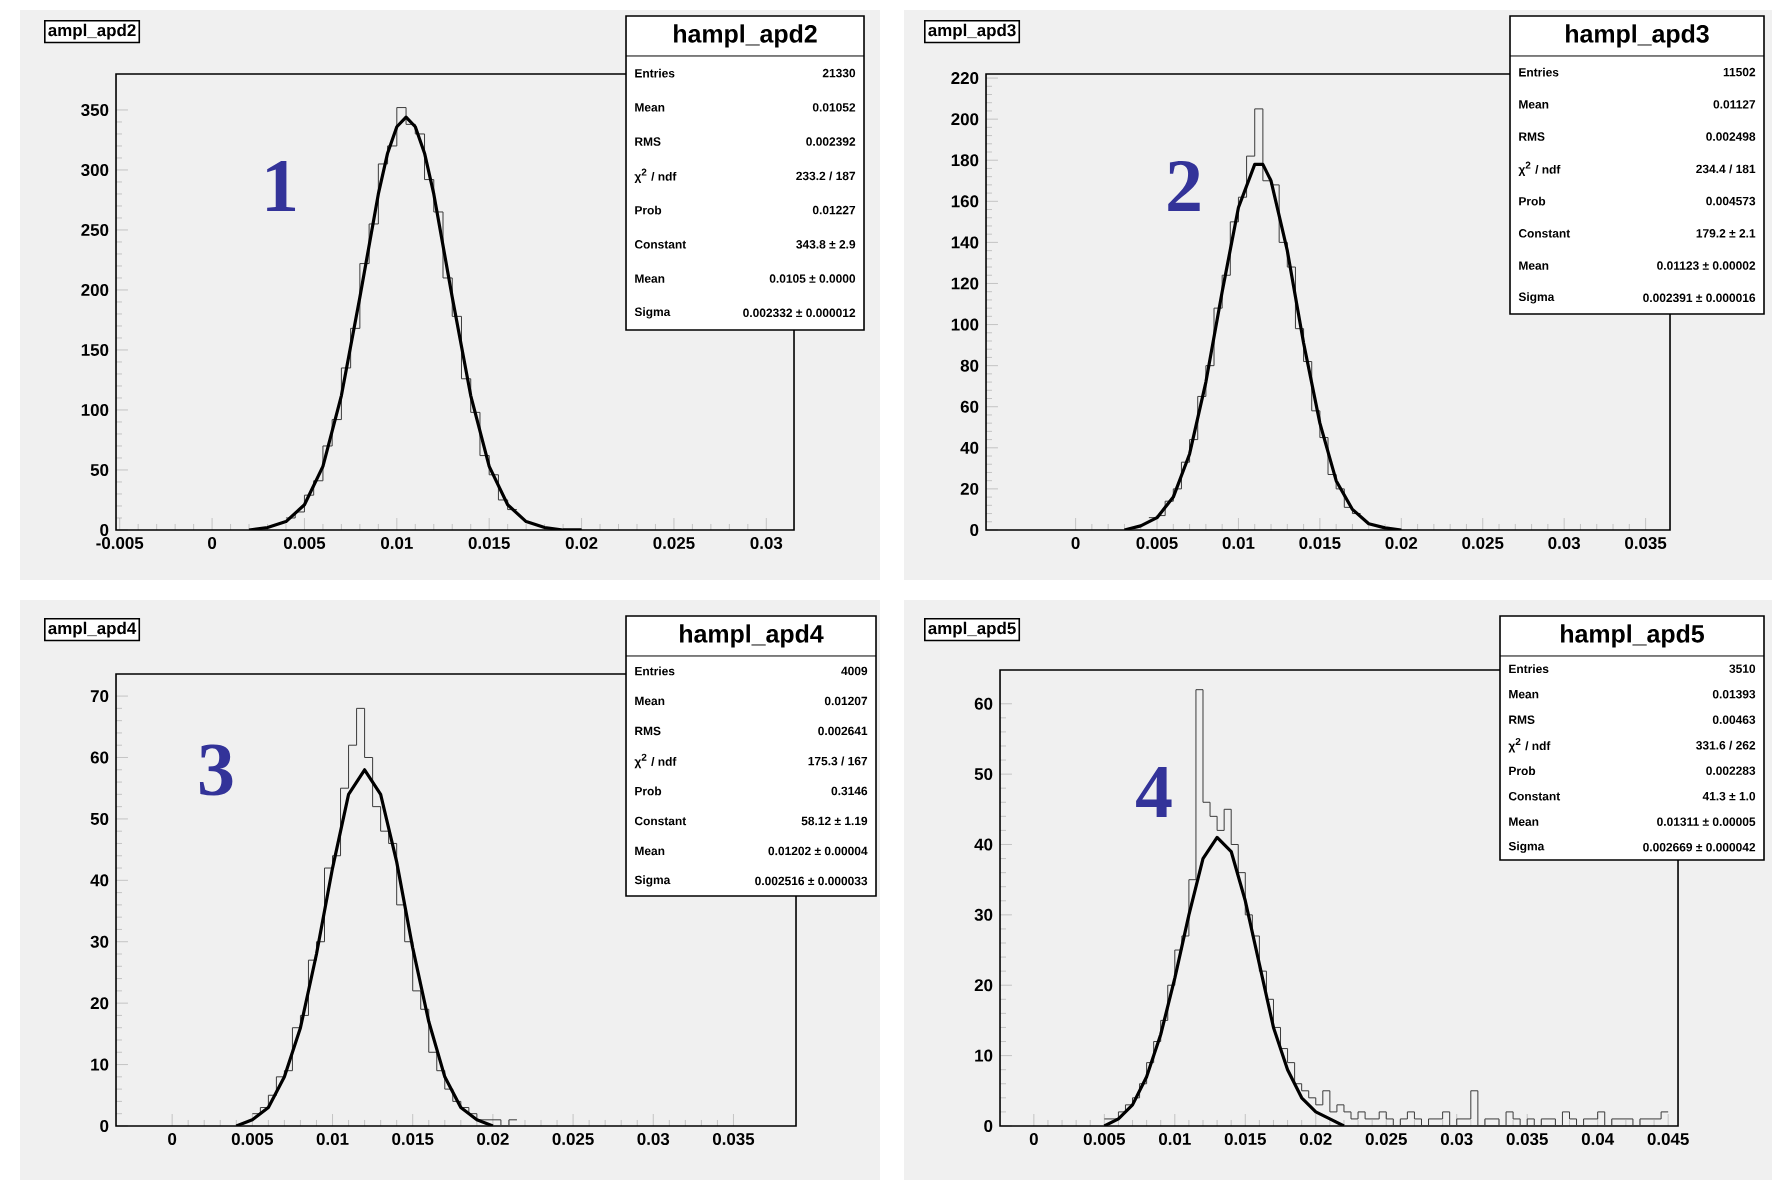  Describe the element at coordinates (1184, 186) in the screenshot. I see `annotation: 2` at that location.